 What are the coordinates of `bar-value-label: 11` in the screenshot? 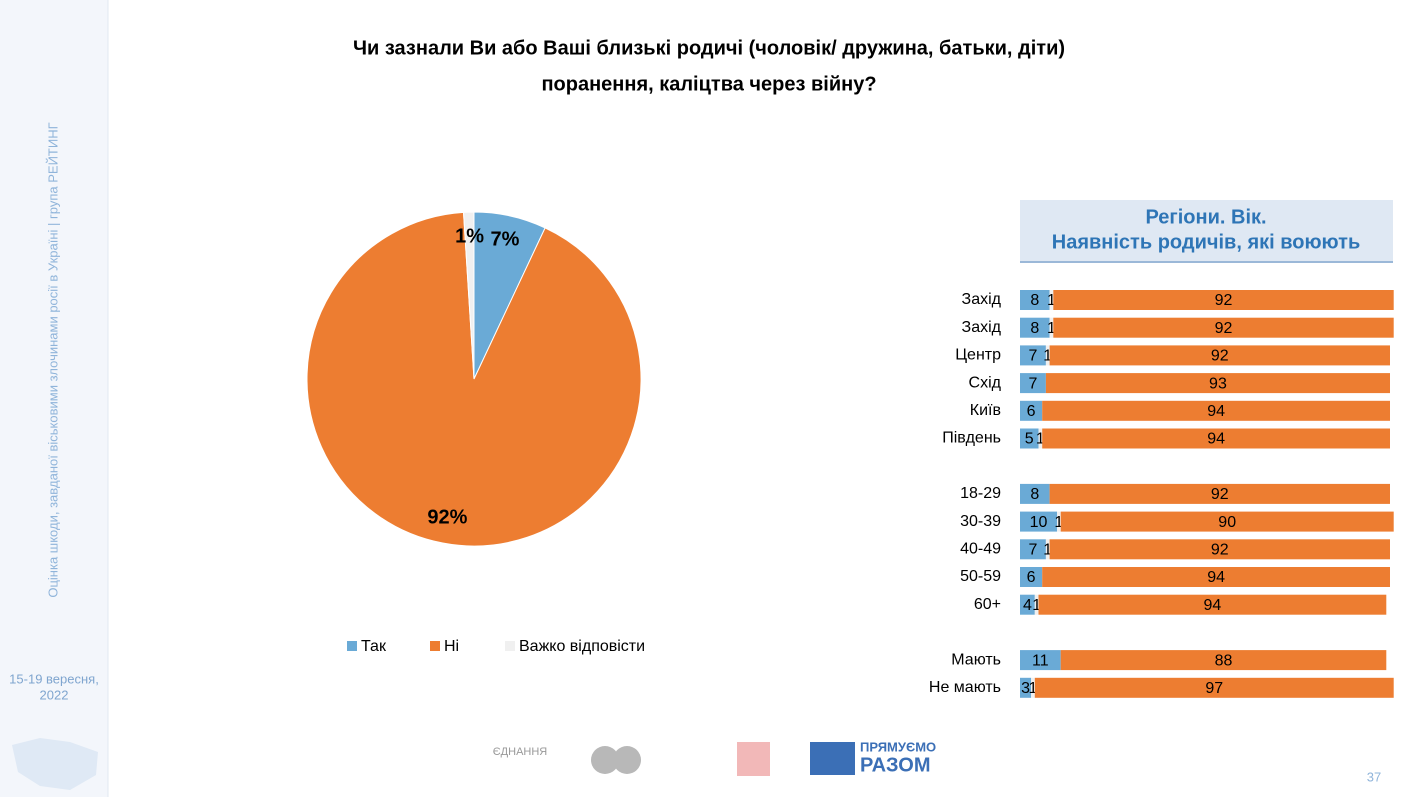 It's located at (1040, 660).